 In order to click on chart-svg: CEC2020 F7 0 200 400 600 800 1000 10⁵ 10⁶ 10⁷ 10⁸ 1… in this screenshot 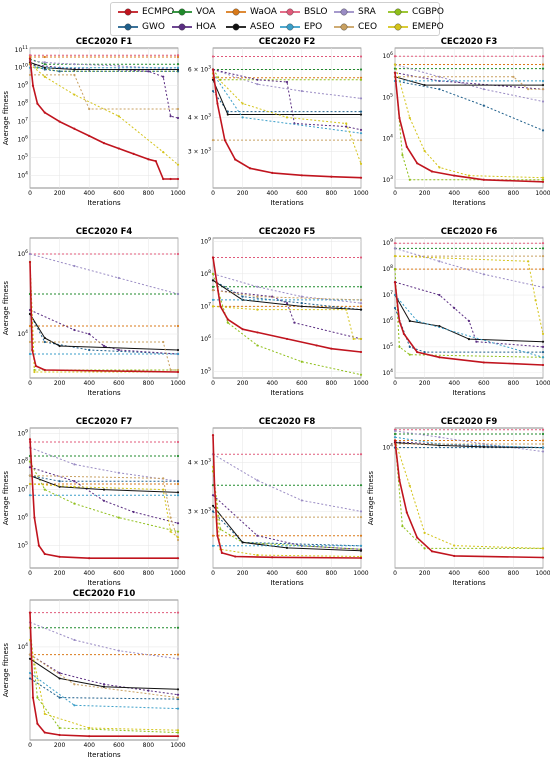, I will do `click(94, 502)`.